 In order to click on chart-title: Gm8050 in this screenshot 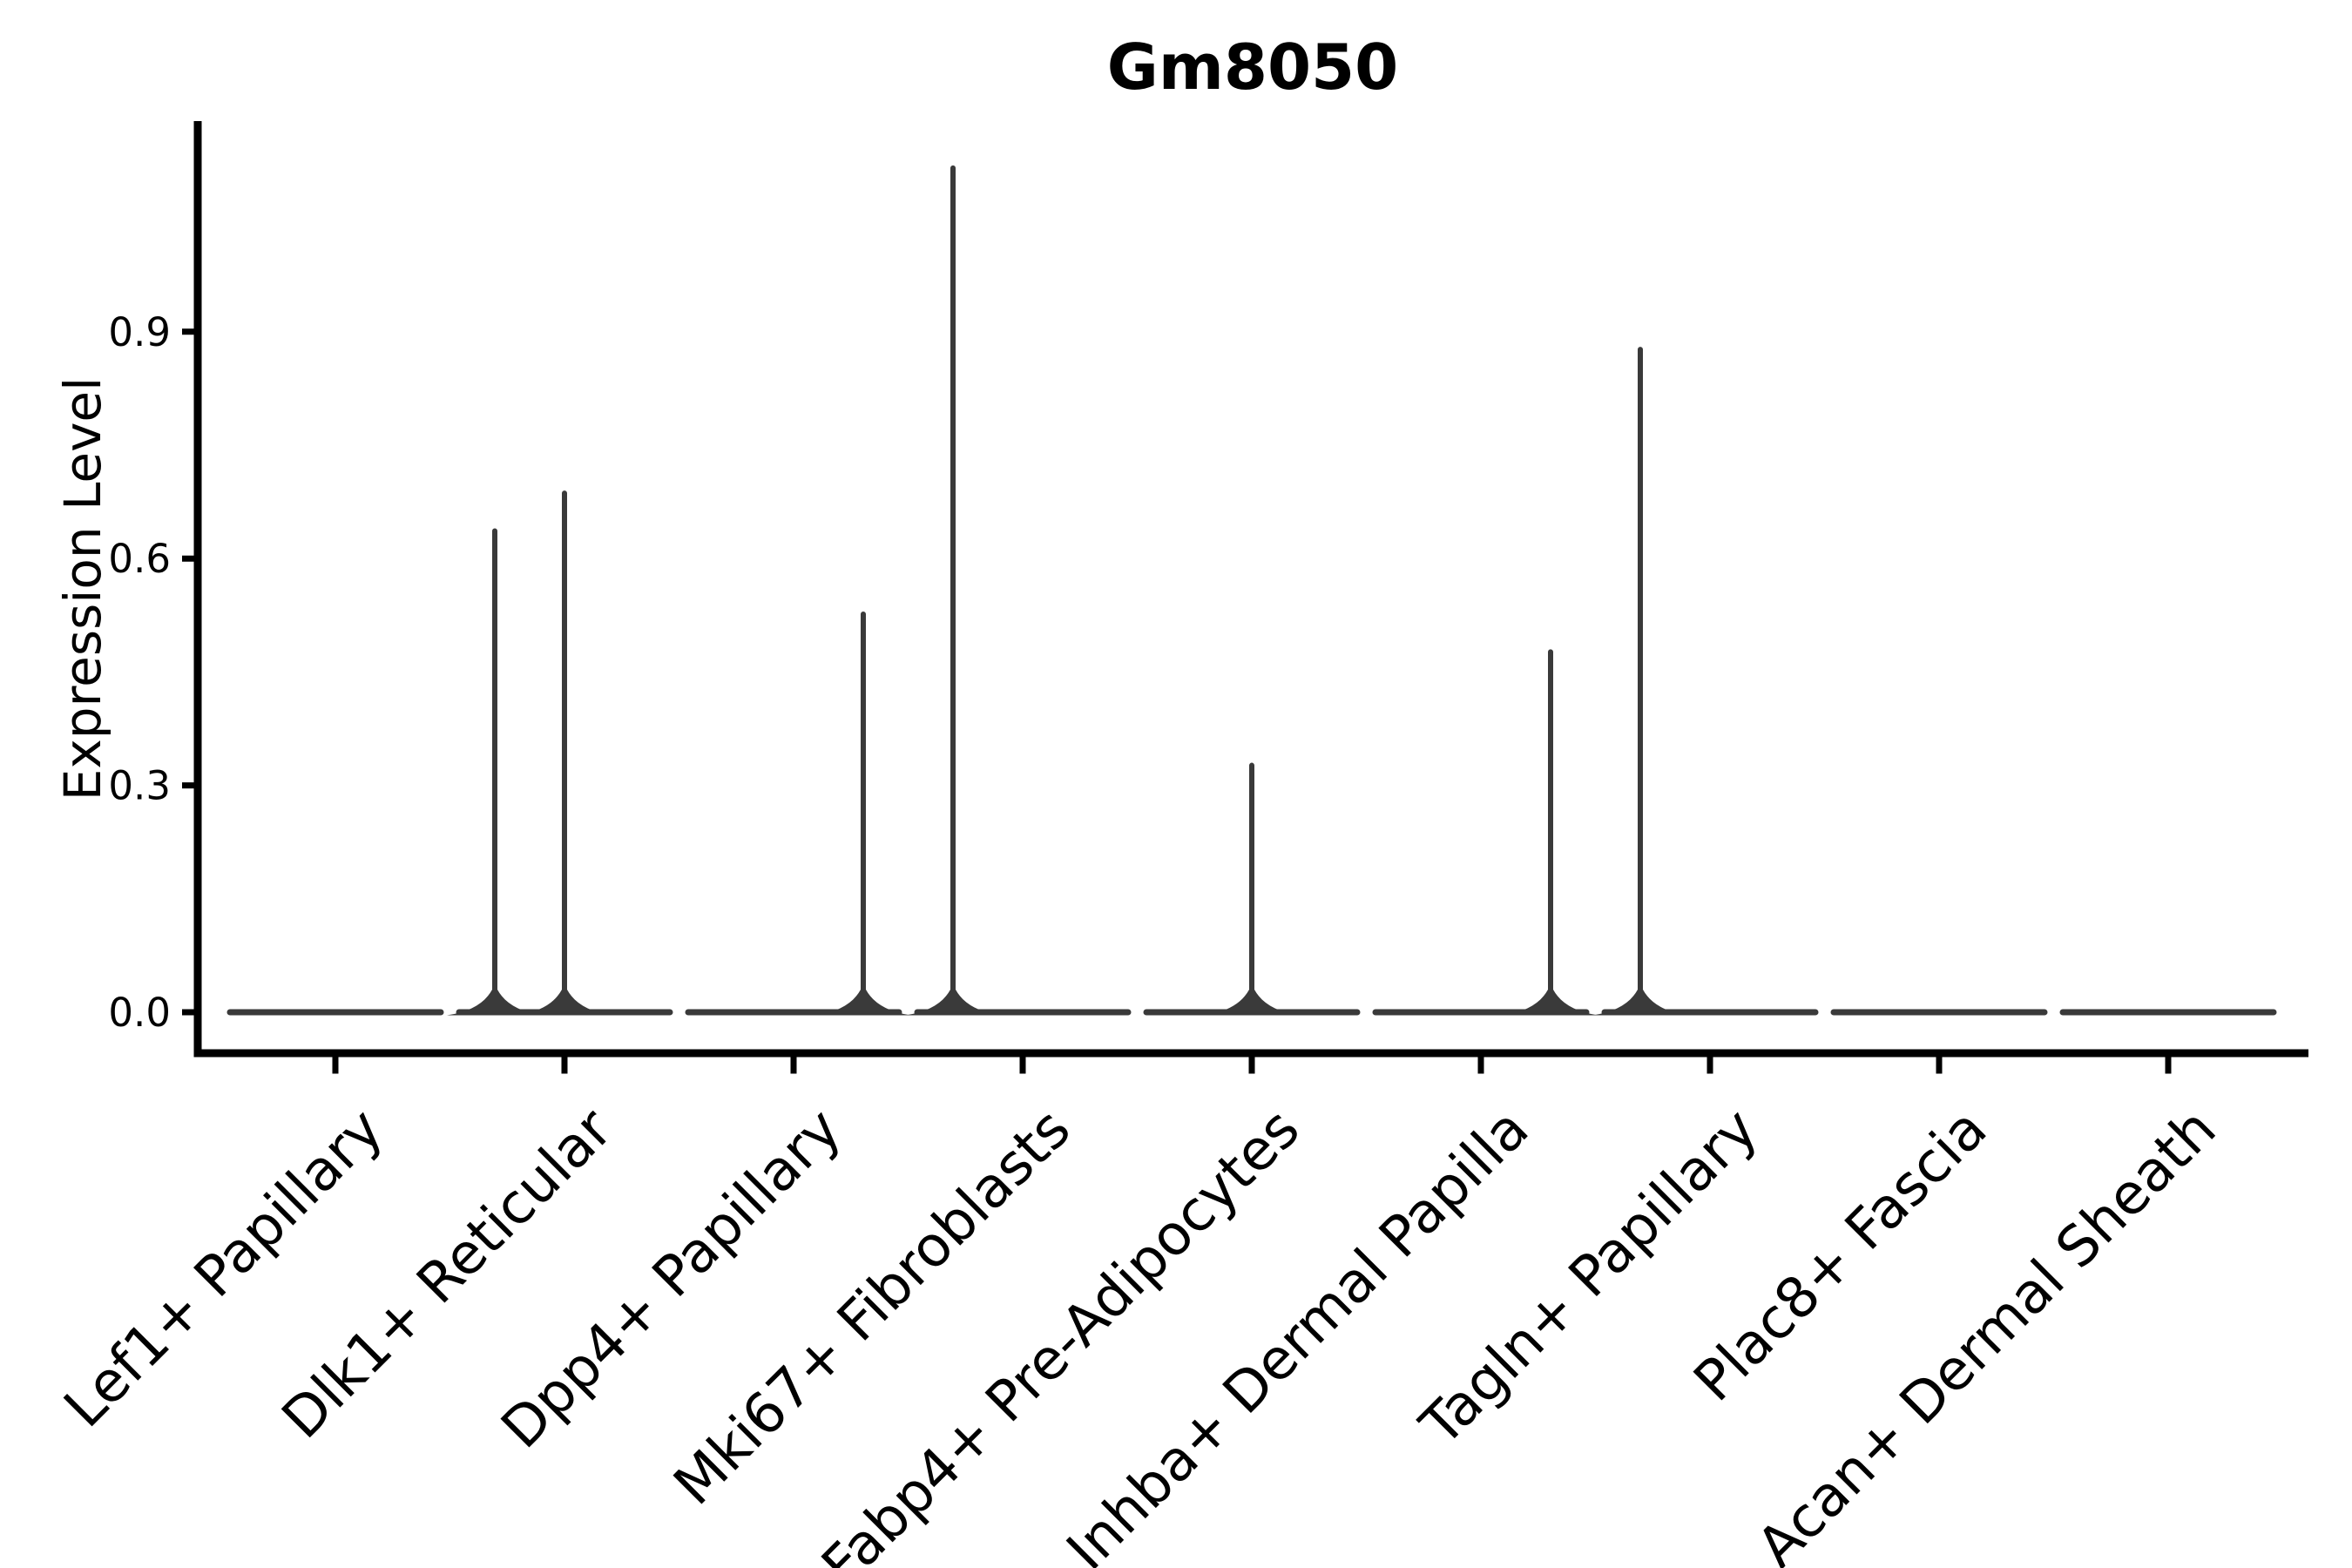, I will do `click(1253, 67)`.